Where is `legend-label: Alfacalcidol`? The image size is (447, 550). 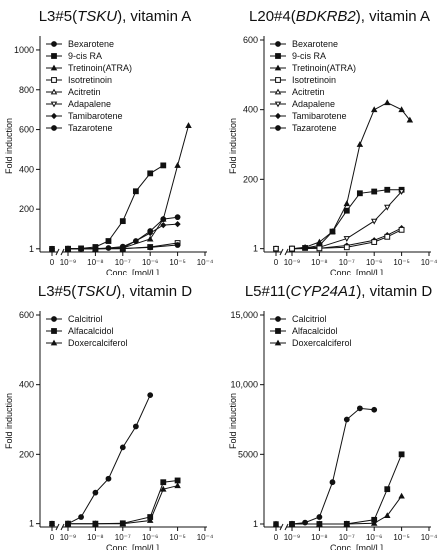 legend-label: Alfacalcidol is located at coordinates (315, 331).